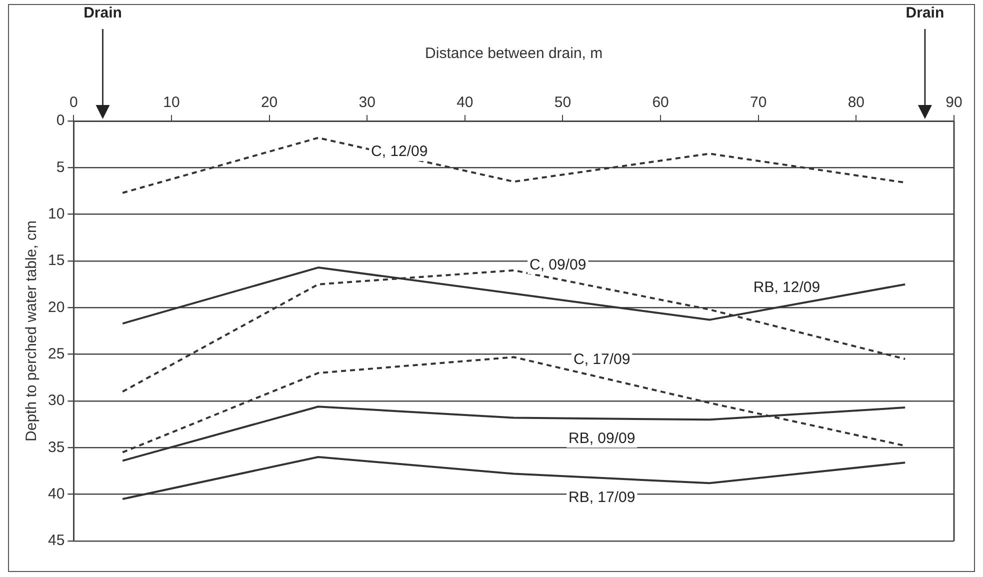 This screenshot has width=983, height=577. I want to click on series-label: RB, 17/09, so click(602, 497).